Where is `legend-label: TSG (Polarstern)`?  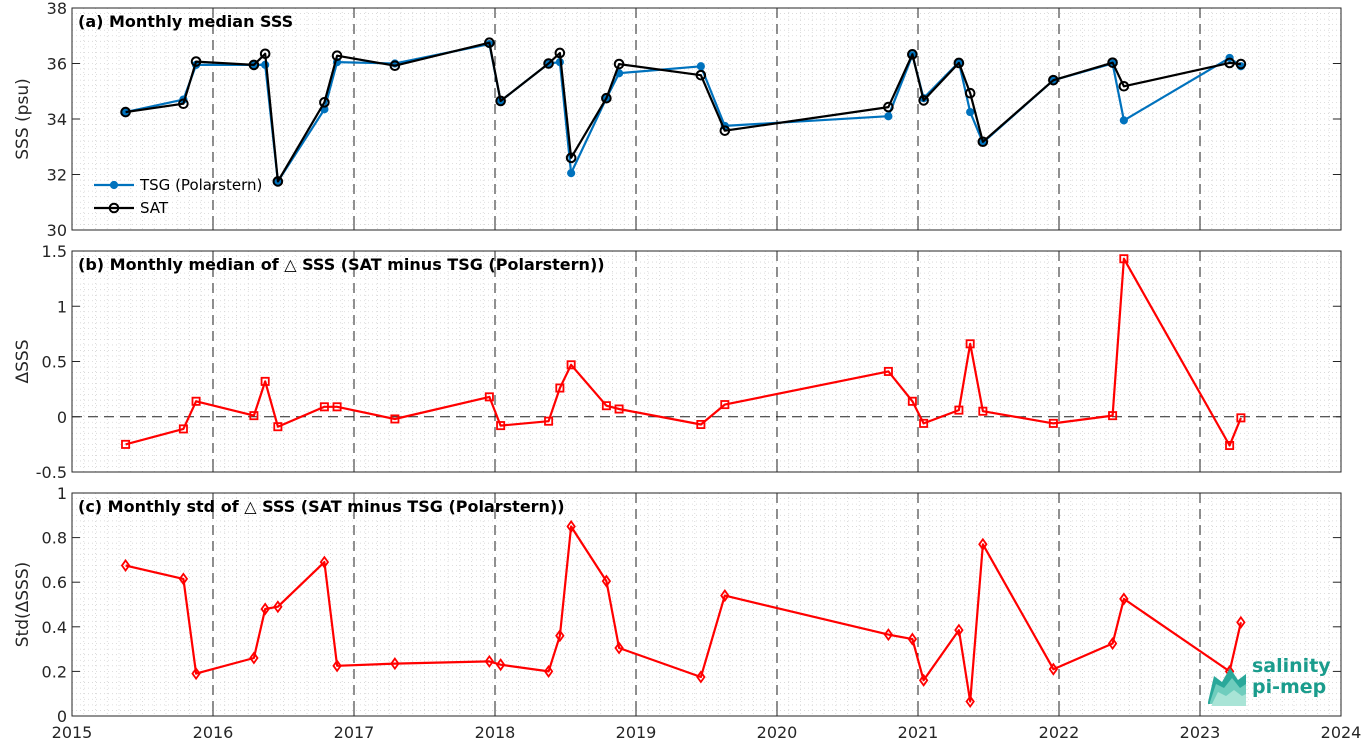 legend-label: TSG (Polarstern) is located at coordinates (200, 185).